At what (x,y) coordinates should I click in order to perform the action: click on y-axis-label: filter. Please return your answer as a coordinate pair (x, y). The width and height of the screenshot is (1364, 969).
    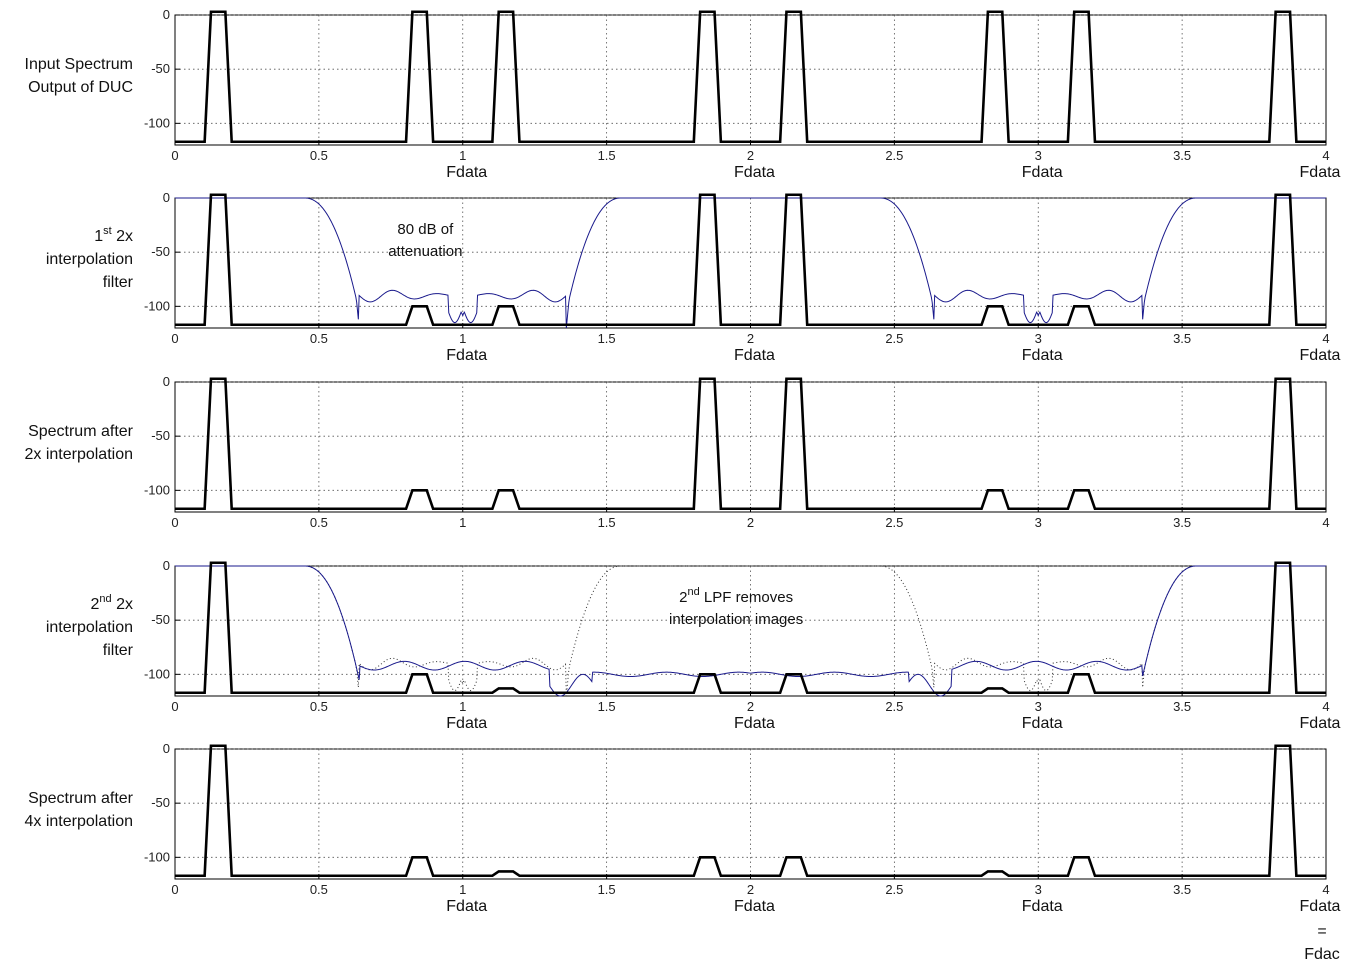
    Looking at the image, I should click on (118, 650).